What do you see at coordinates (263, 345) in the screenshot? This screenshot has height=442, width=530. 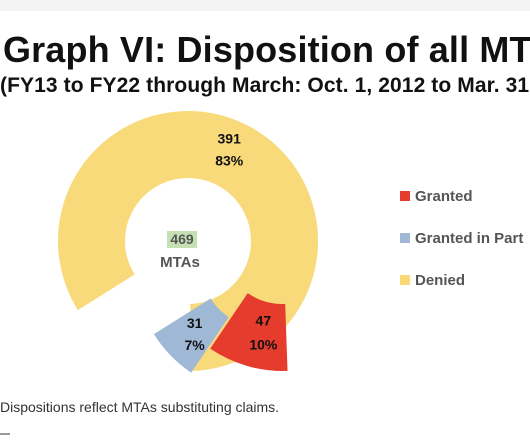 I see `data-label-percent-granted: 10%` at bounding box center [263, 345].